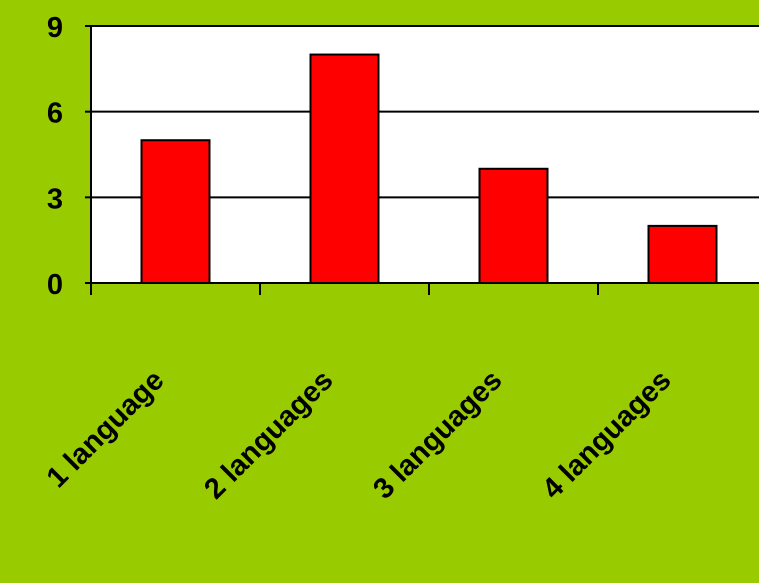 The height and width of the screenshot is (583, 759). Describe the element at coordinates (106, 429) in the screenshot. I see `x-tick-label: 1 language` at that location.